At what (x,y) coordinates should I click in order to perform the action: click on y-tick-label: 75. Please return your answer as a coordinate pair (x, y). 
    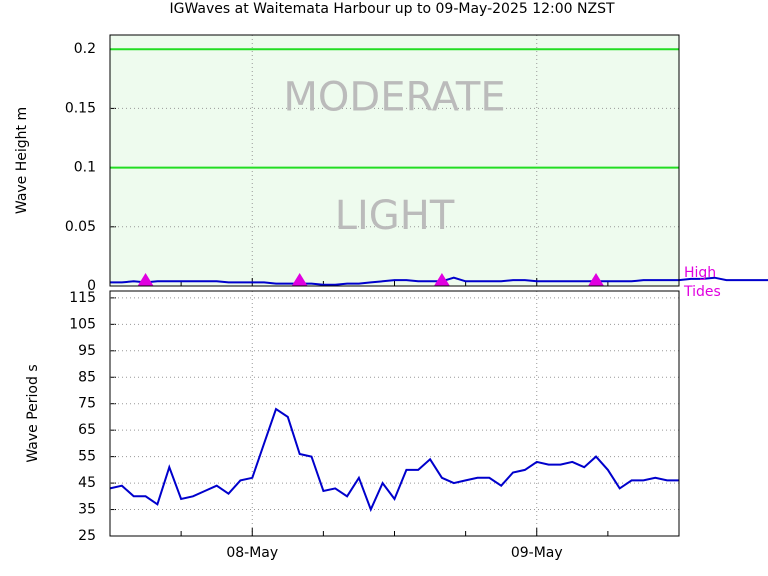
    Looking at the image, I should click on (87, 404).